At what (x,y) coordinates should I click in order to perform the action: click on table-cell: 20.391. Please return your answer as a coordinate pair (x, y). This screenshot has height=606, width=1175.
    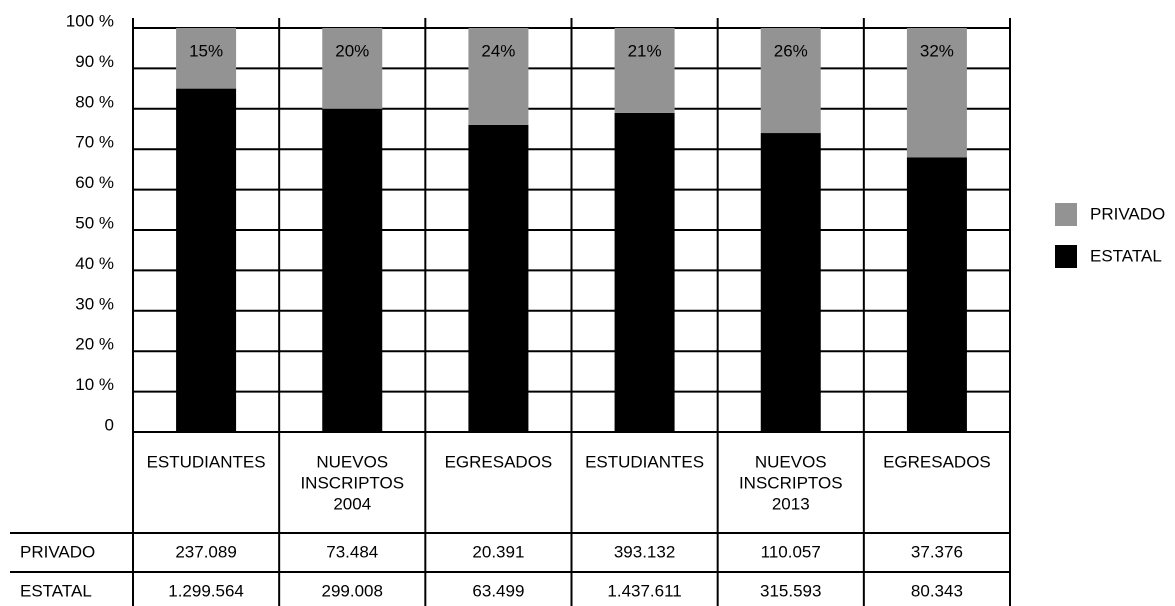
    Looking at the image, I should click on (498, 551).